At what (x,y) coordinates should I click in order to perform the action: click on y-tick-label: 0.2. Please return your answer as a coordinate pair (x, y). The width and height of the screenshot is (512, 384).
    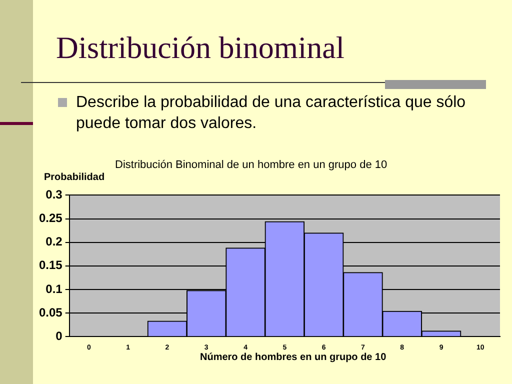
    Looking at the image, I should click on (54, 241).